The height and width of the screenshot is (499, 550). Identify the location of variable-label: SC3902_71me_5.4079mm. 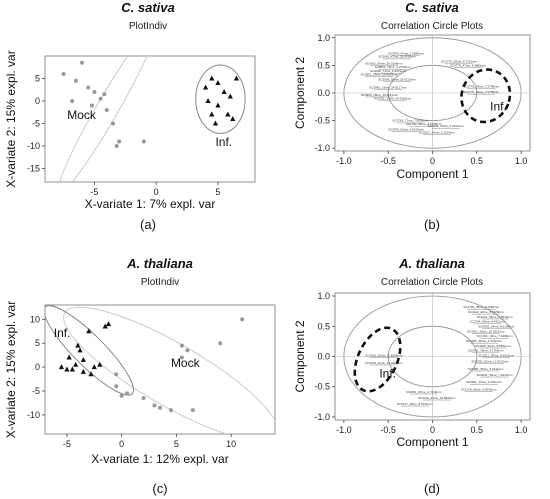
(388, 71).